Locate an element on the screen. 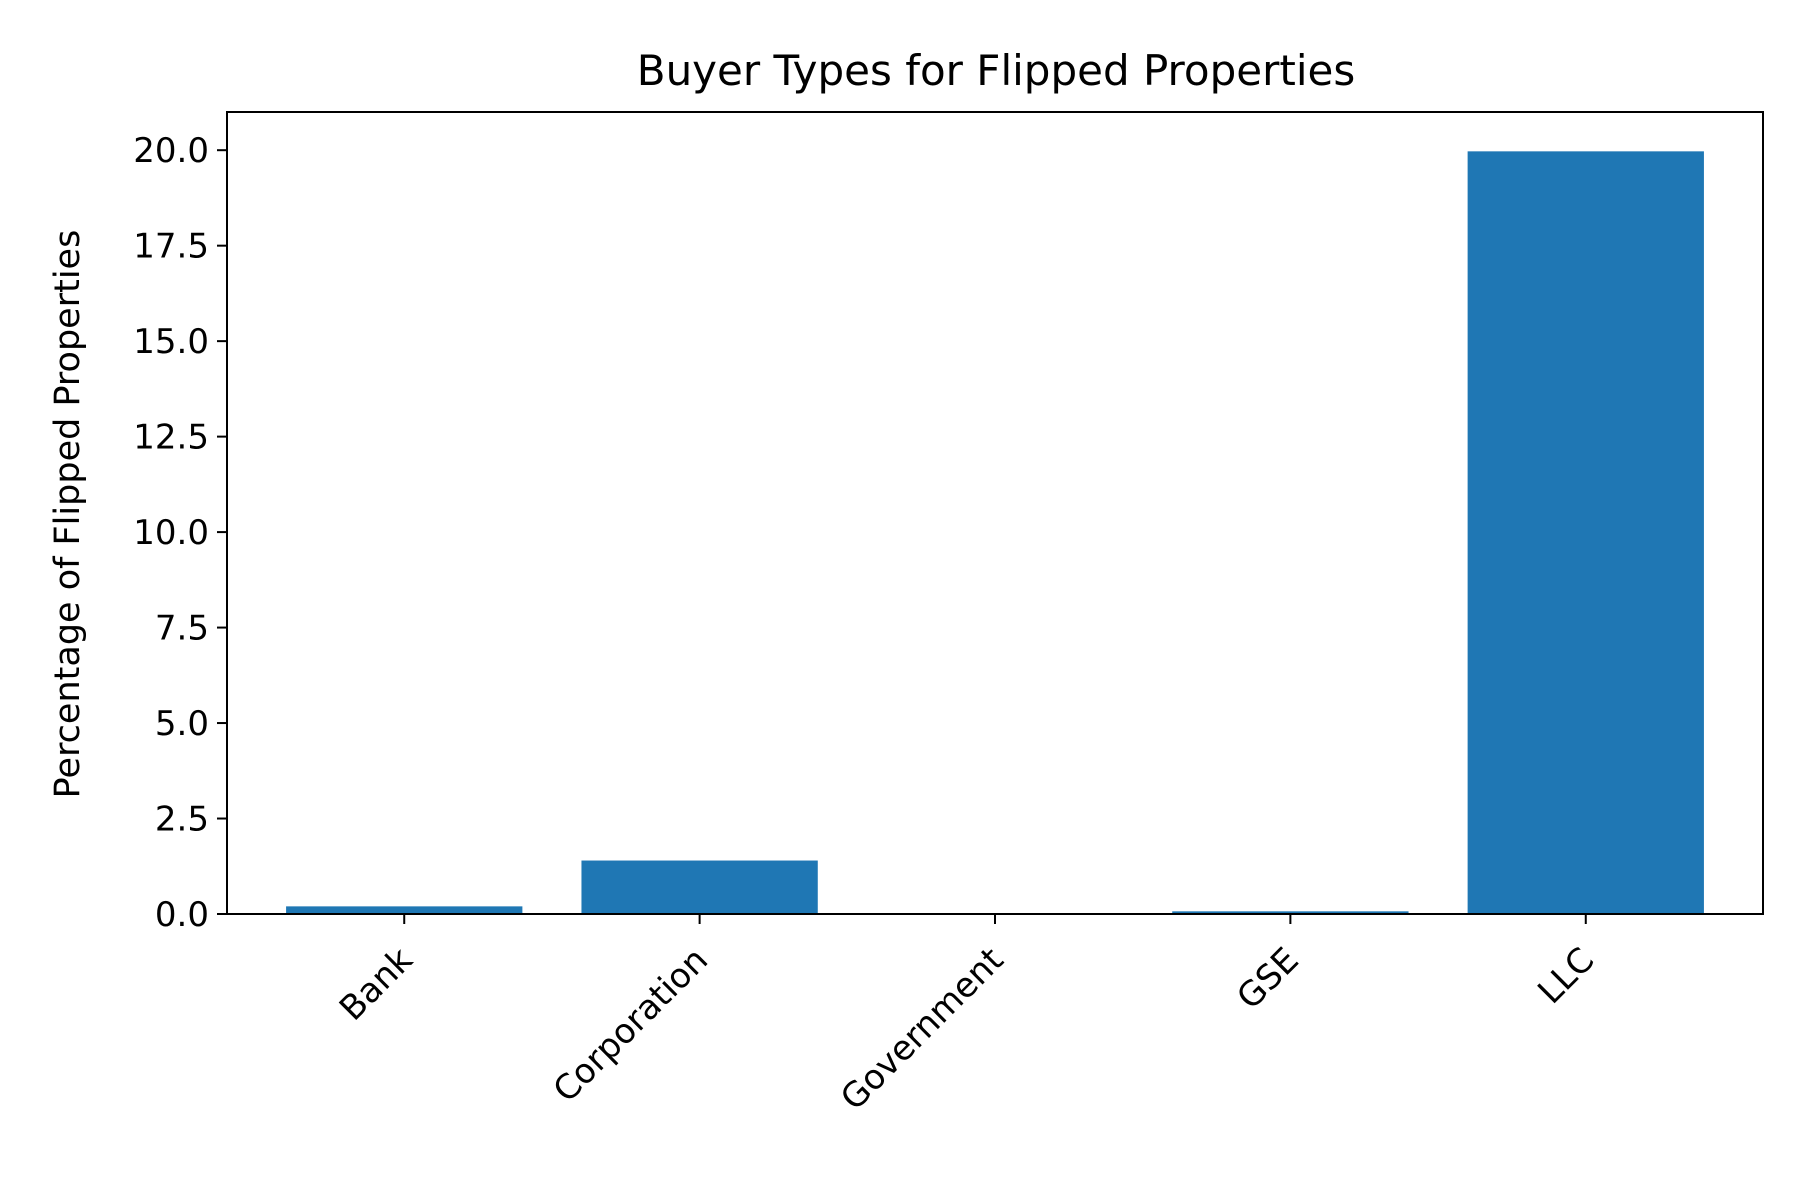 This screenshot has height=1200, width=1800. bar-bank is located at coordinates (404, 910).